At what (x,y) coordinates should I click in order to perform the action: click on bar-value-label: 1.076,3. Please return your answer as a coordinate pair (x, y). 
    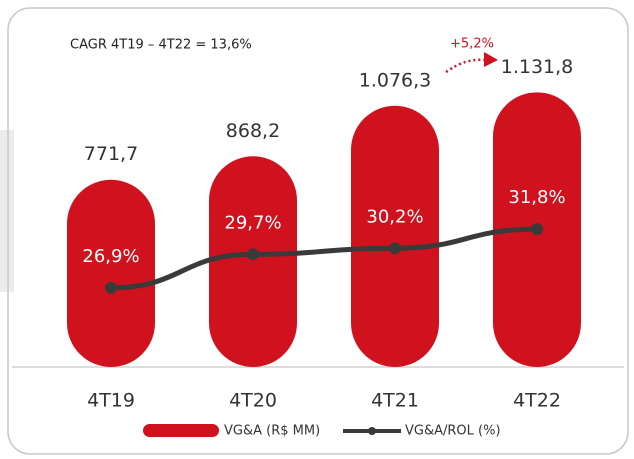
    Looking at the image, I should click on (395, 80).